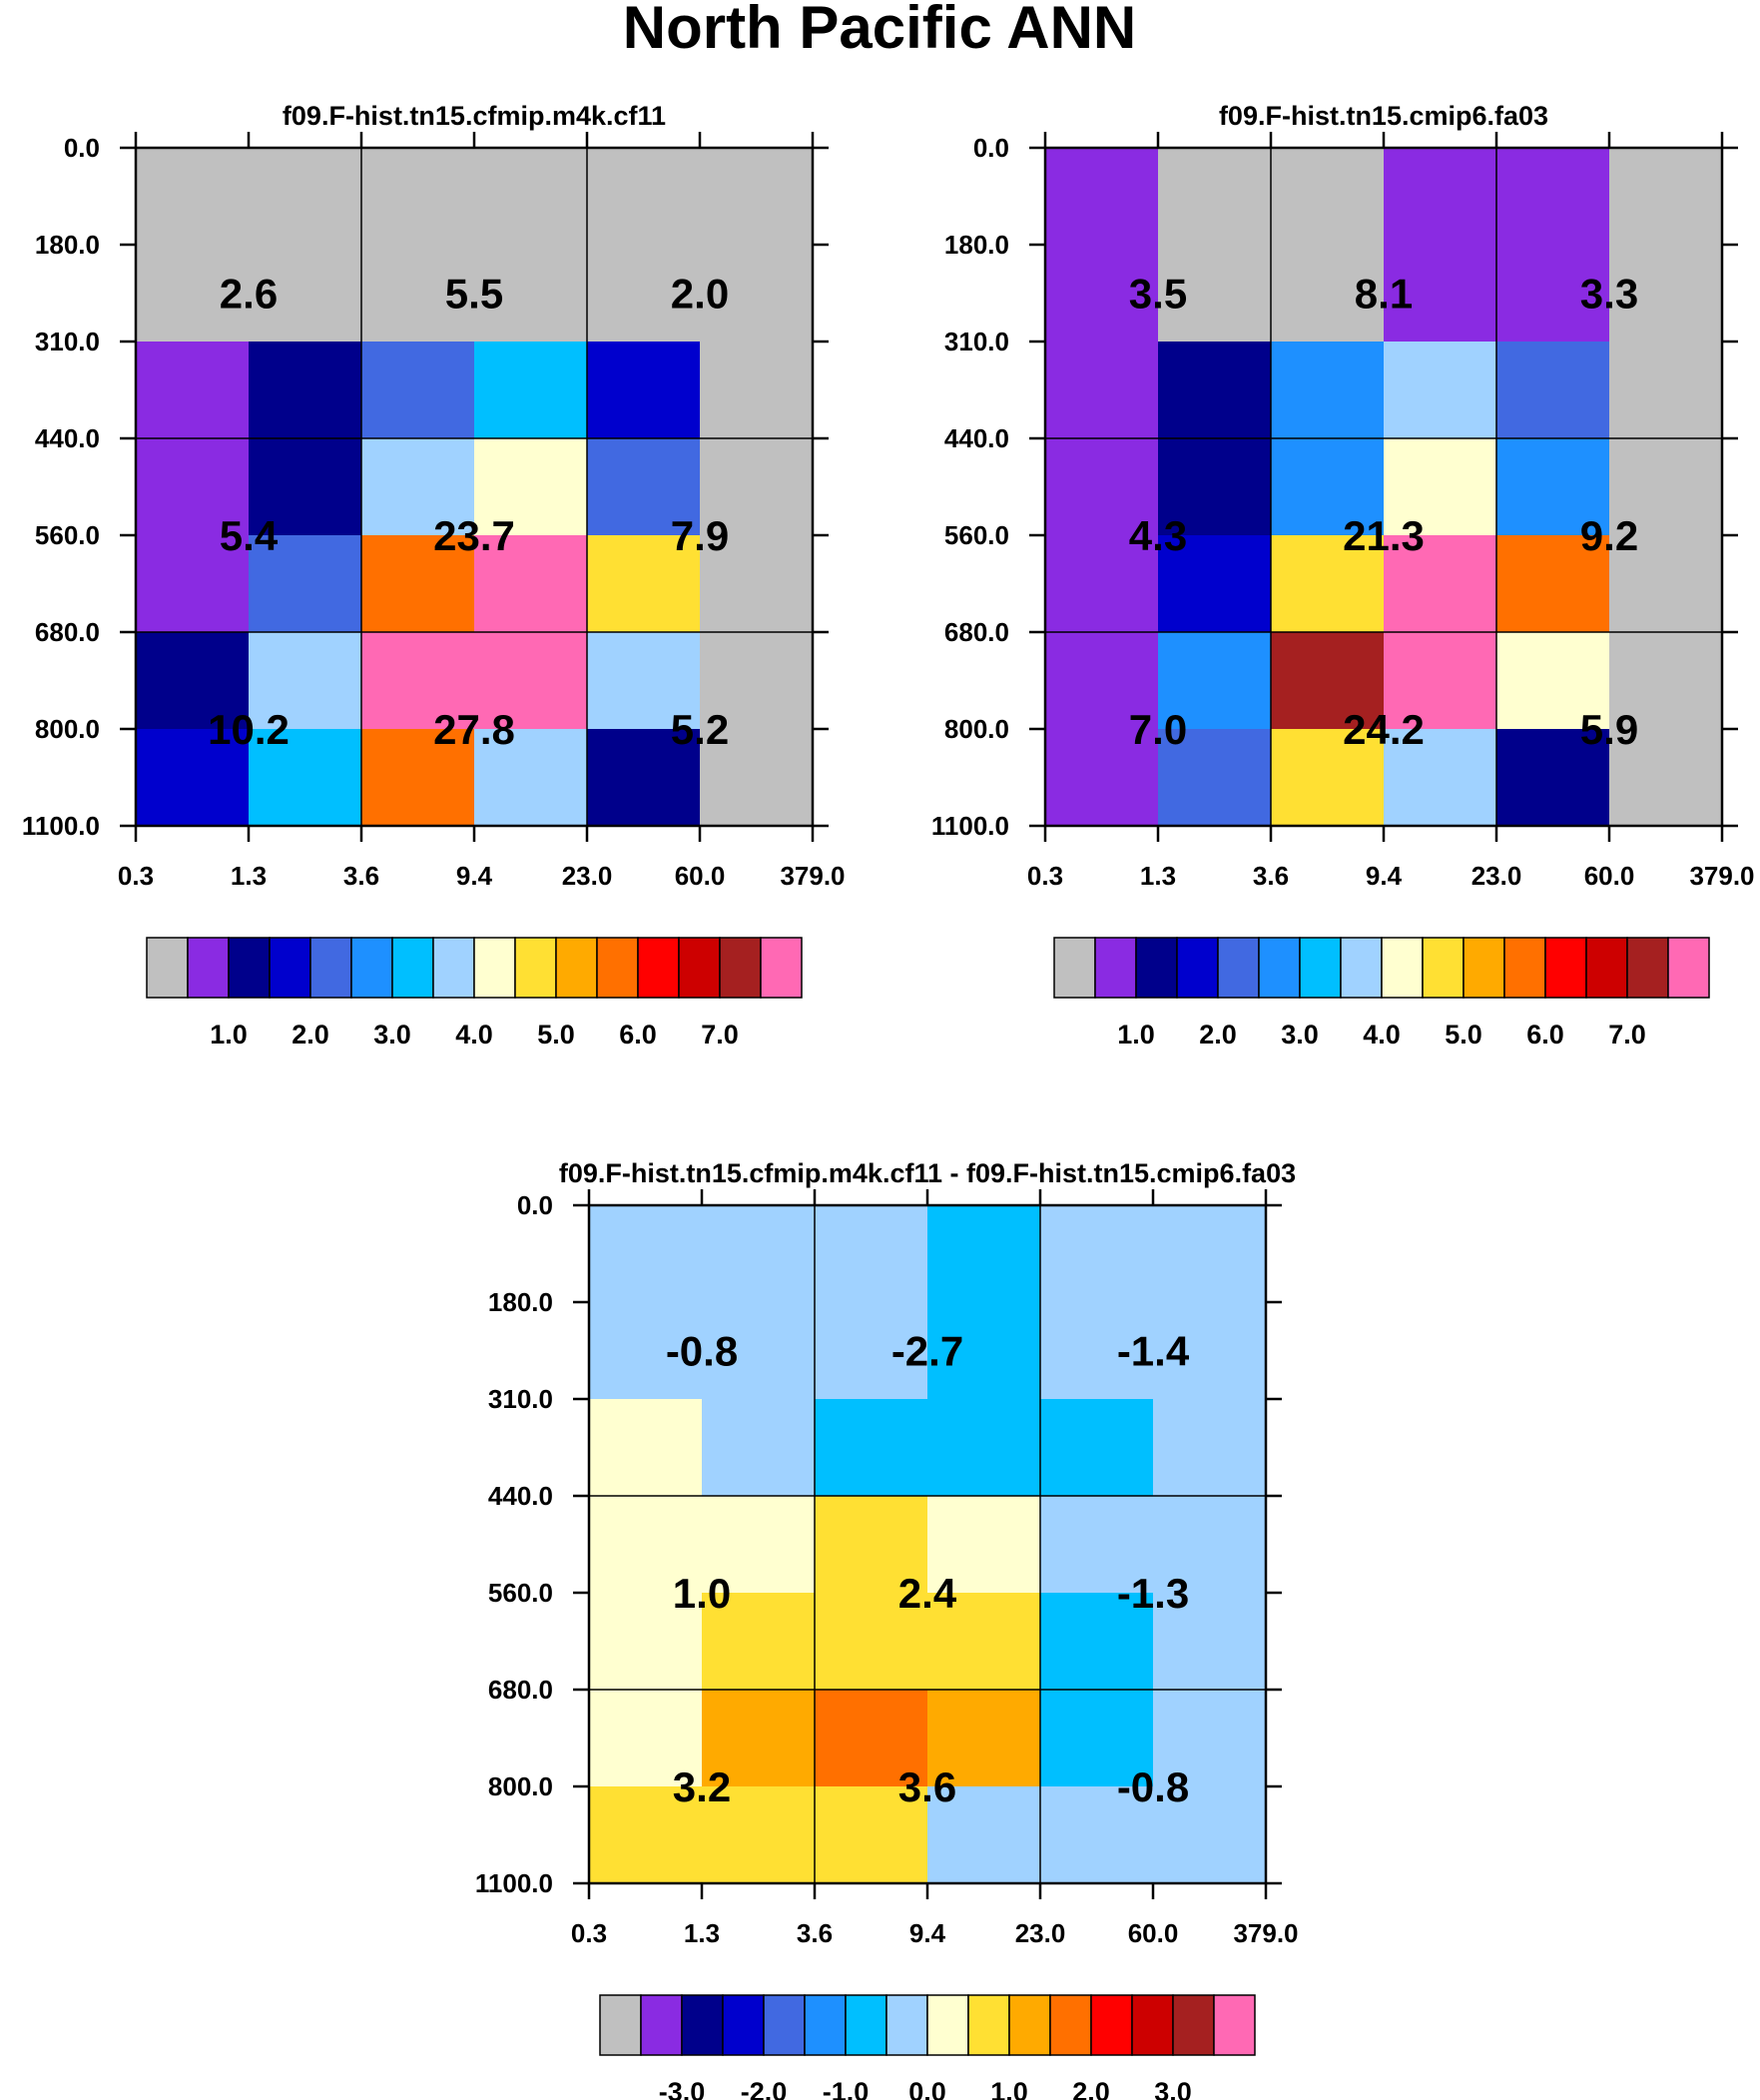 Image resolution: width=1760 pixels, height=2100 pixels. I want to click on cell-value: 7.9, so click(700, 535).